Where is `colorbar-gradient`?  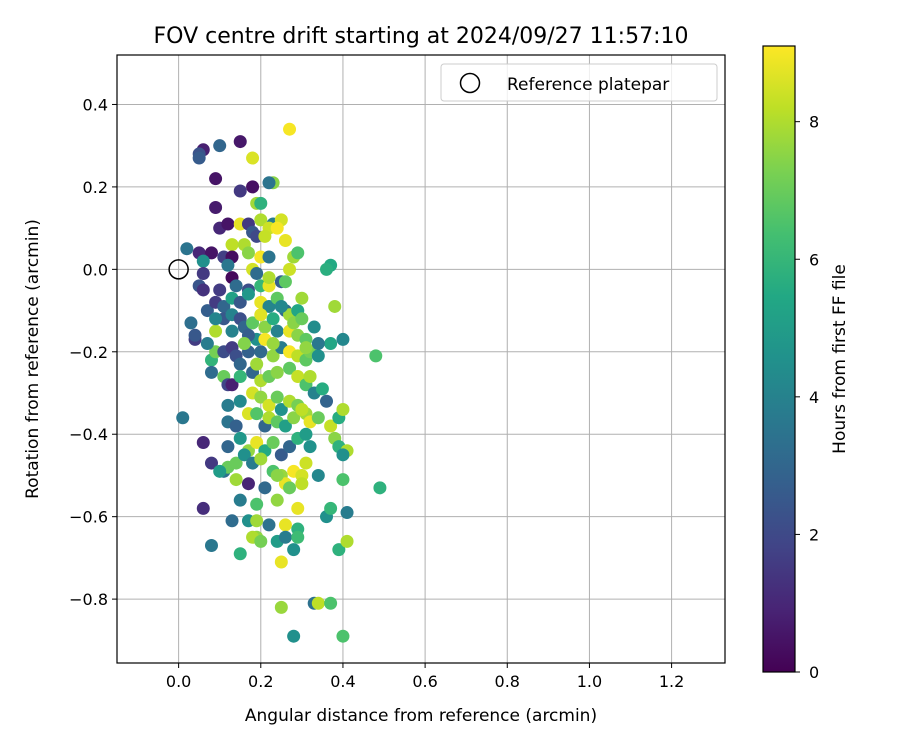 colorbar-gradient is located at coordinates (779, 359).